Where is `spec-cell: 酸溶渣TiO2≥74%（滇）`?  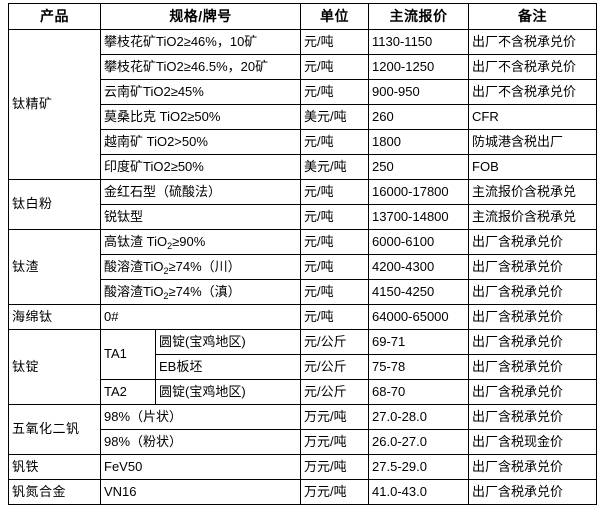
spec-cell: 酸溶渣TiO2≥74%（滇） is located at coordinates (200, 292).